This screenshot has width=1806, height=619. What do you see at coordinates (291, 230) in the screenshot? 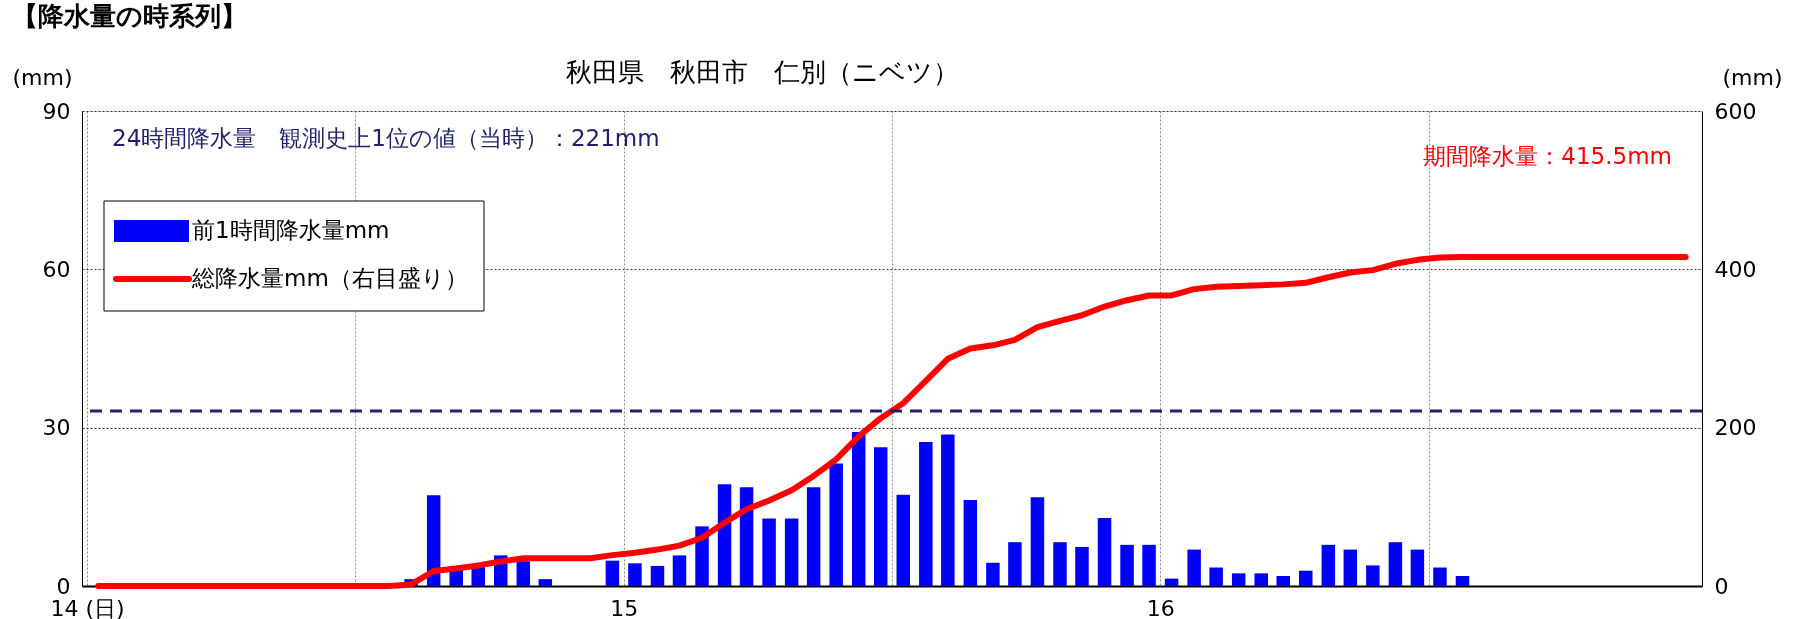
I see `legend-label: 前1時間降水量mm` at bounding box center [291, 230].